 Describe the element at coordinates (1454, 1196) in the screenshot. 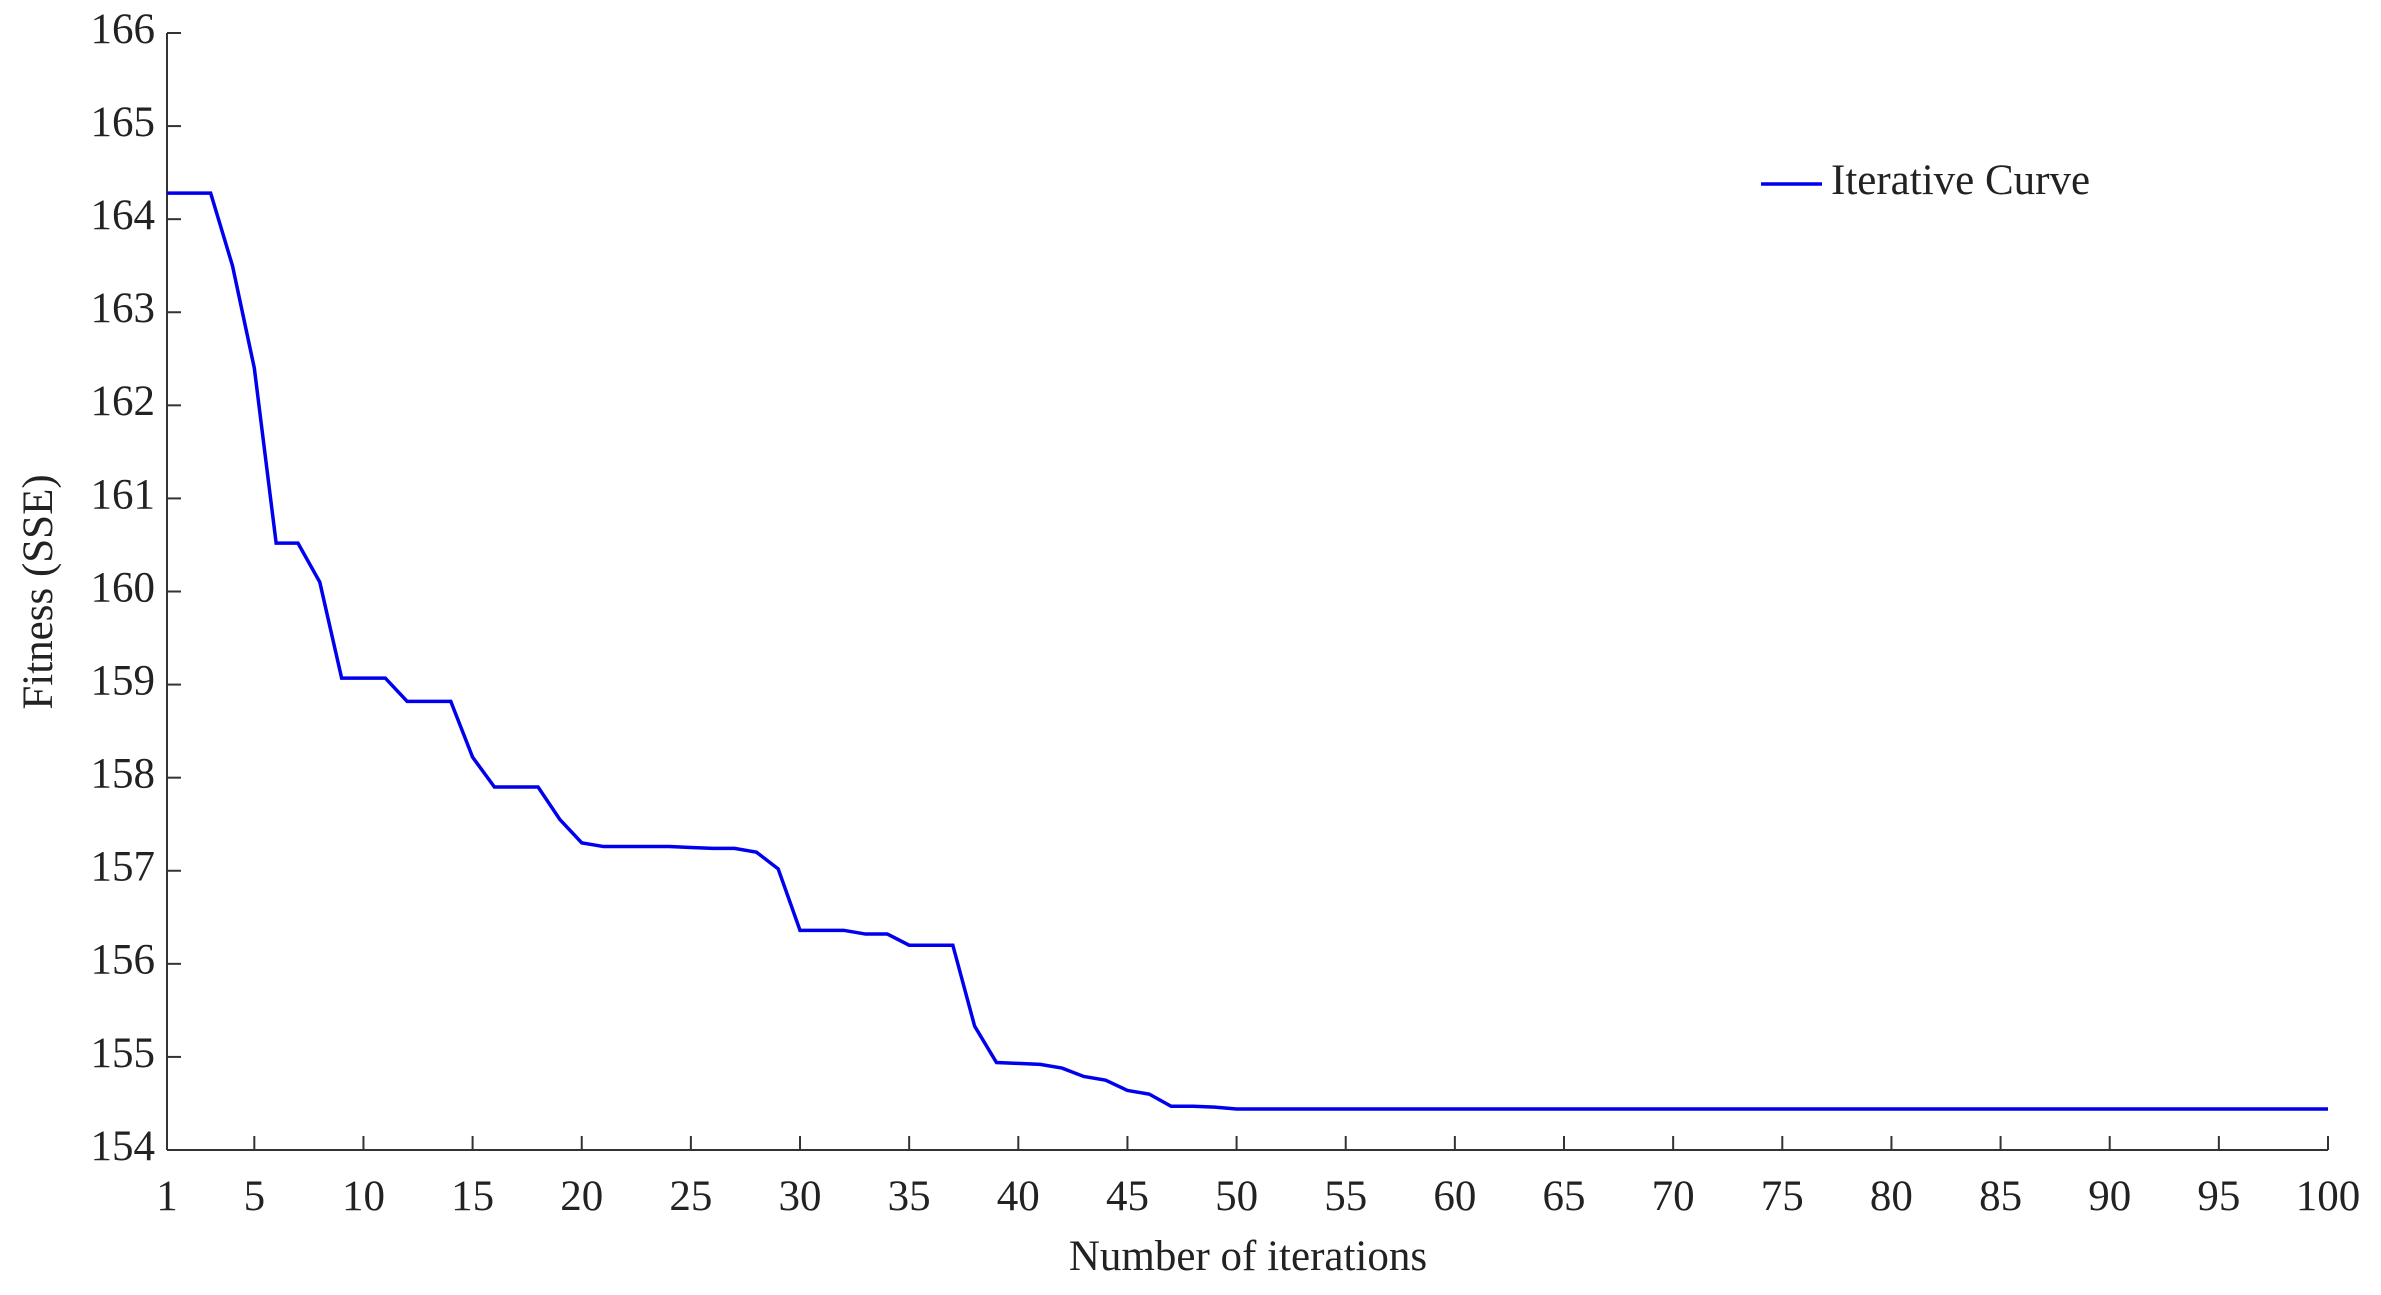

I see `x-tick-label: 60` at that location.